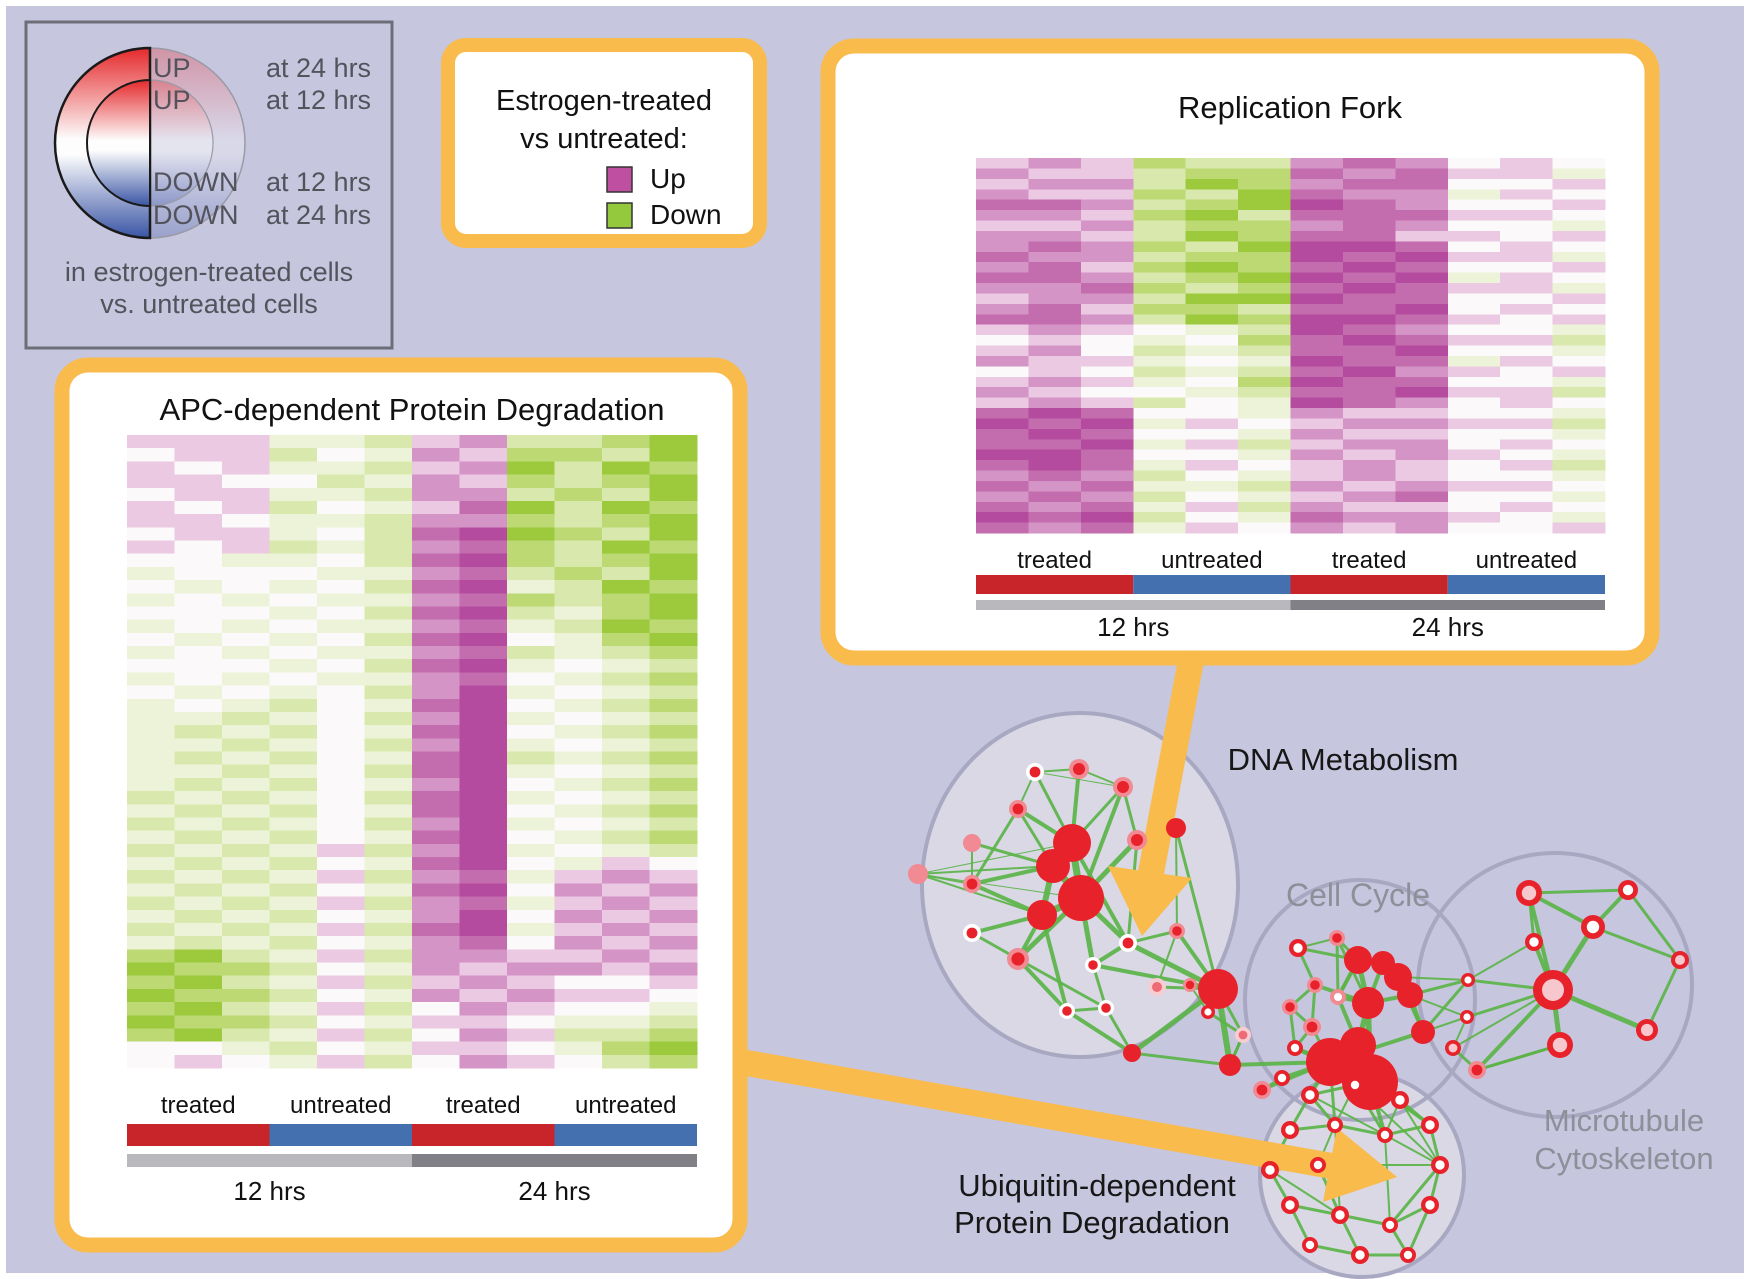 This screenshot has width=1750, height=1279. I want to click on updown-time-label: at 12 hrs, so click(318, 182).